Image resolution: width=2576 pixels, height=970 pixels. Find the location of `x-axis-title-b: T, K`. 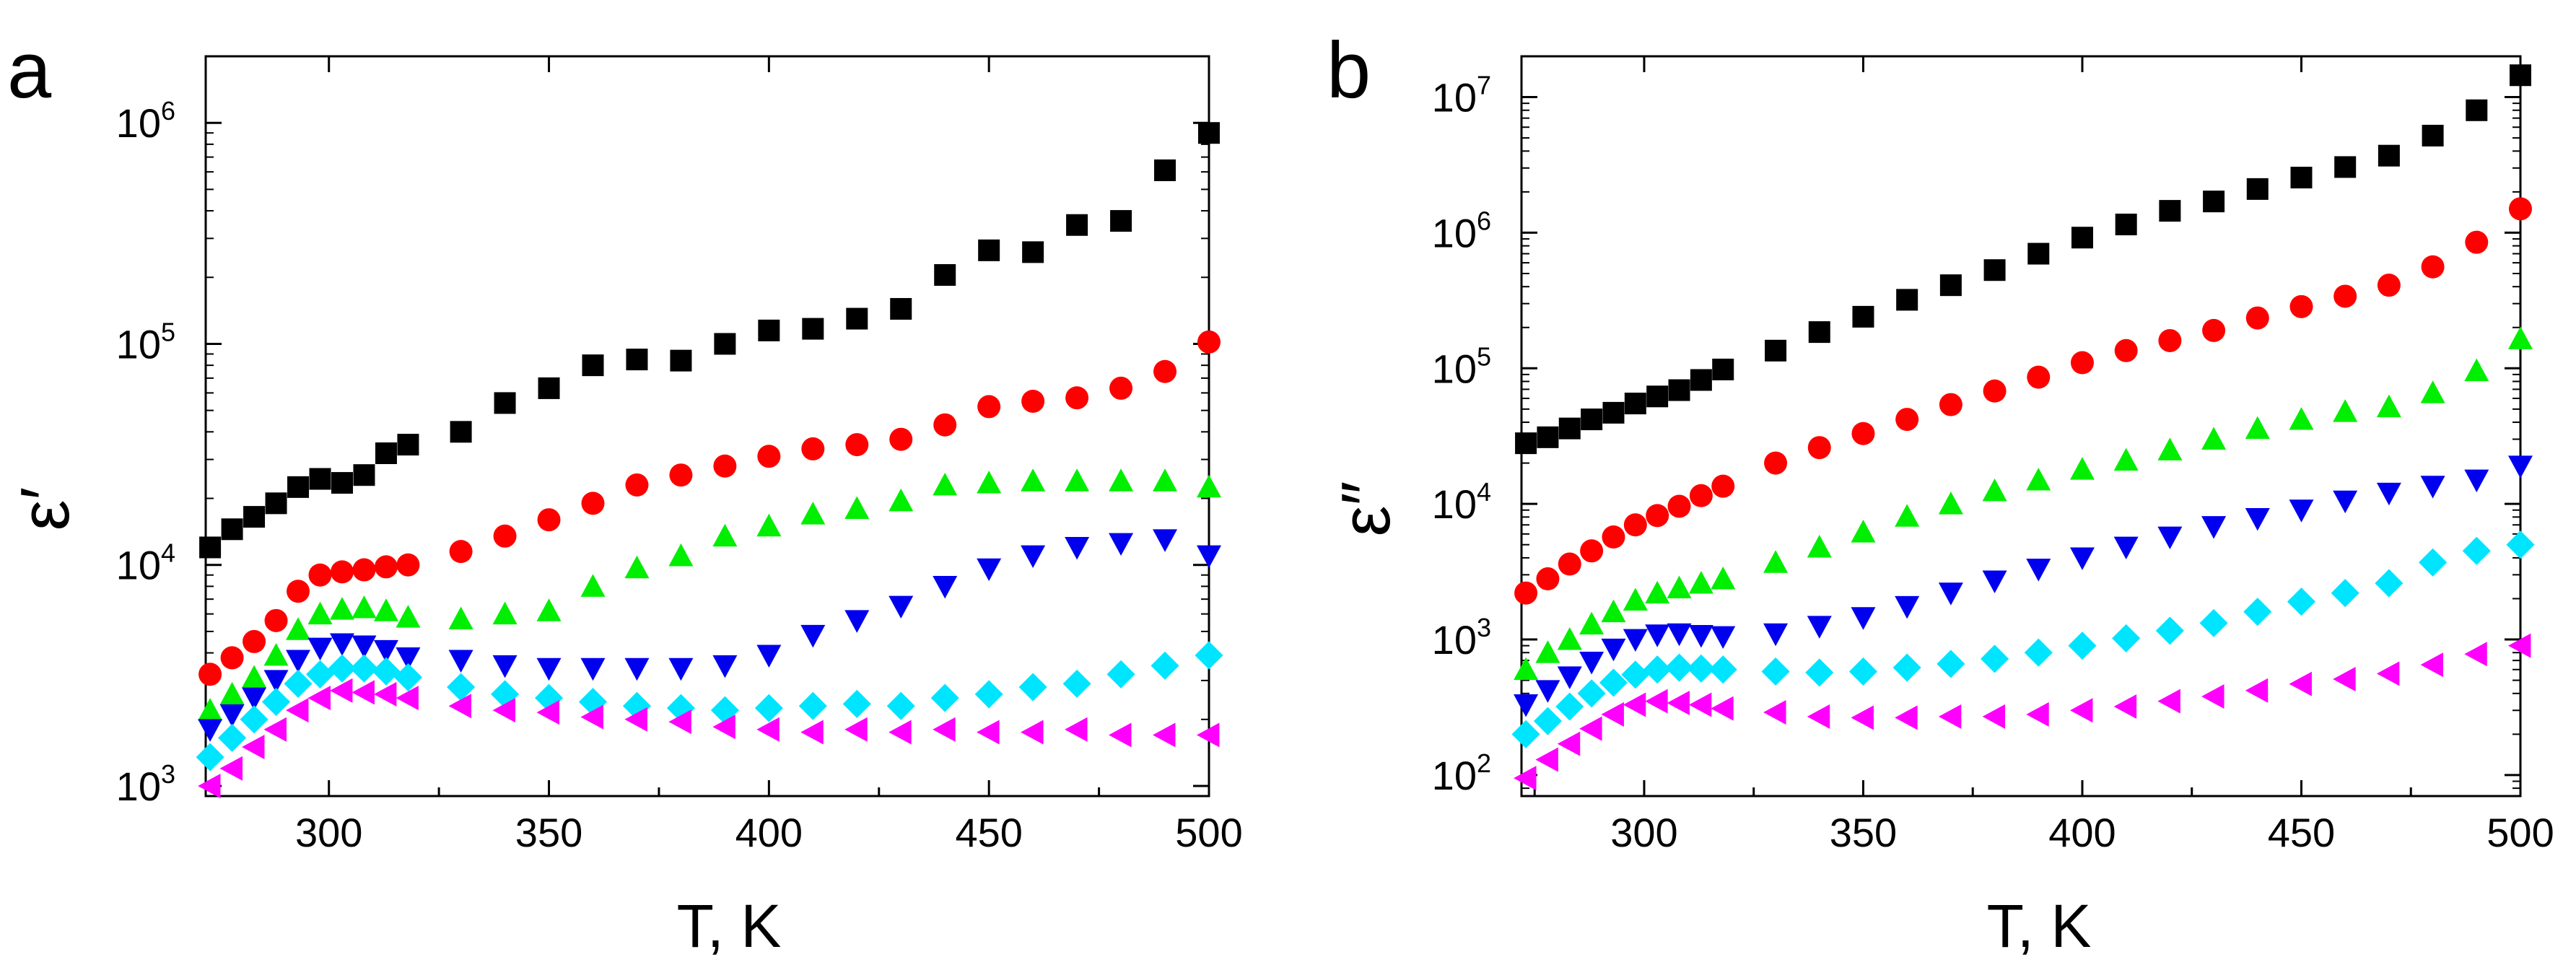

x-axis-title-b: T, K is located at coordinates (2039, 926).